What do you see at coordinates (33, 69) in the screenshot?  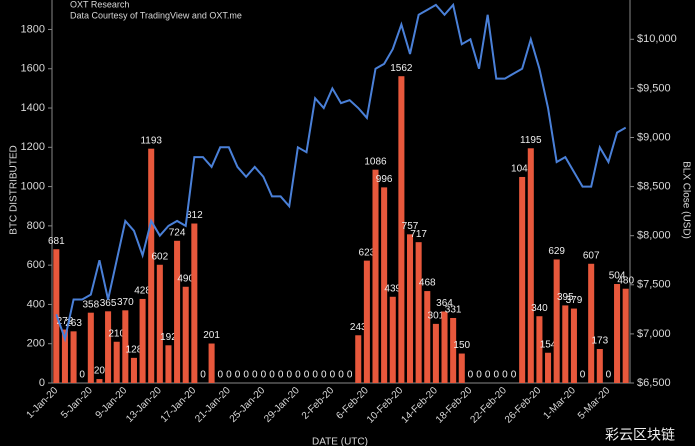 I see `y-tick-label: 1600` at bounding box center [33, 69].